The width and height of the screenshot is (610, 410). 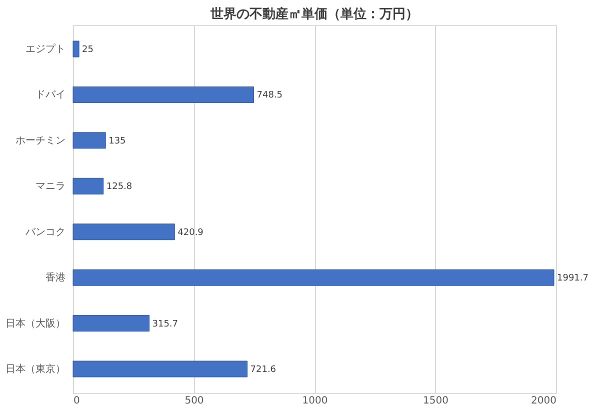 What do you see at coordinates (315, 401) in the screenshot?
I see `x-tick-label: 1000` at bounding box center [315, 401].